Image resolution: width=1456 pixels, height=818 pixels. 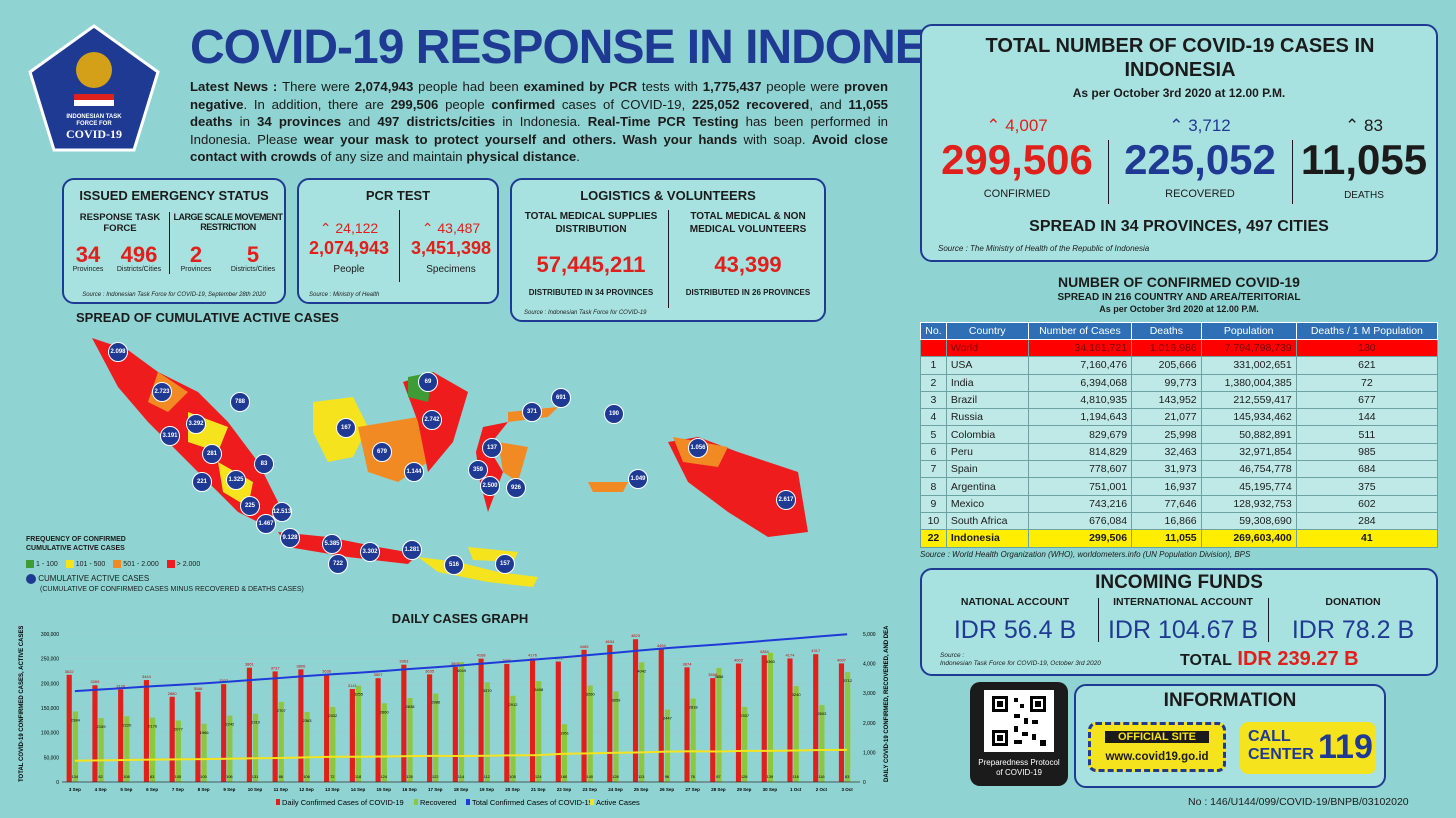 What do you see at coordinates (490, 486) in the screenshot?
I see `map-case-dot: 2.500` at bounding box center [490, 486].